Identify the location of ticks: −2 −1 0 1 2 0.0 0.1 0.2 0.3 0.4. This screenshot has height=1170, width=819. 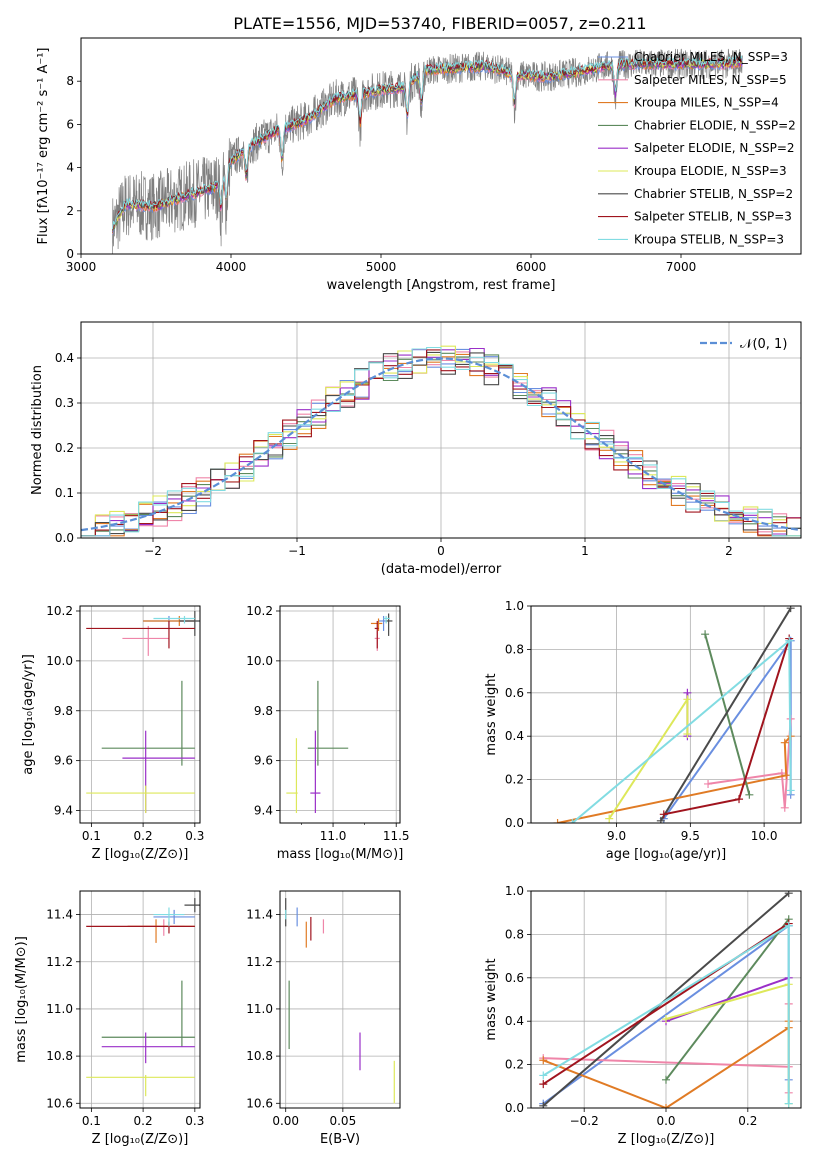
(394, 454).